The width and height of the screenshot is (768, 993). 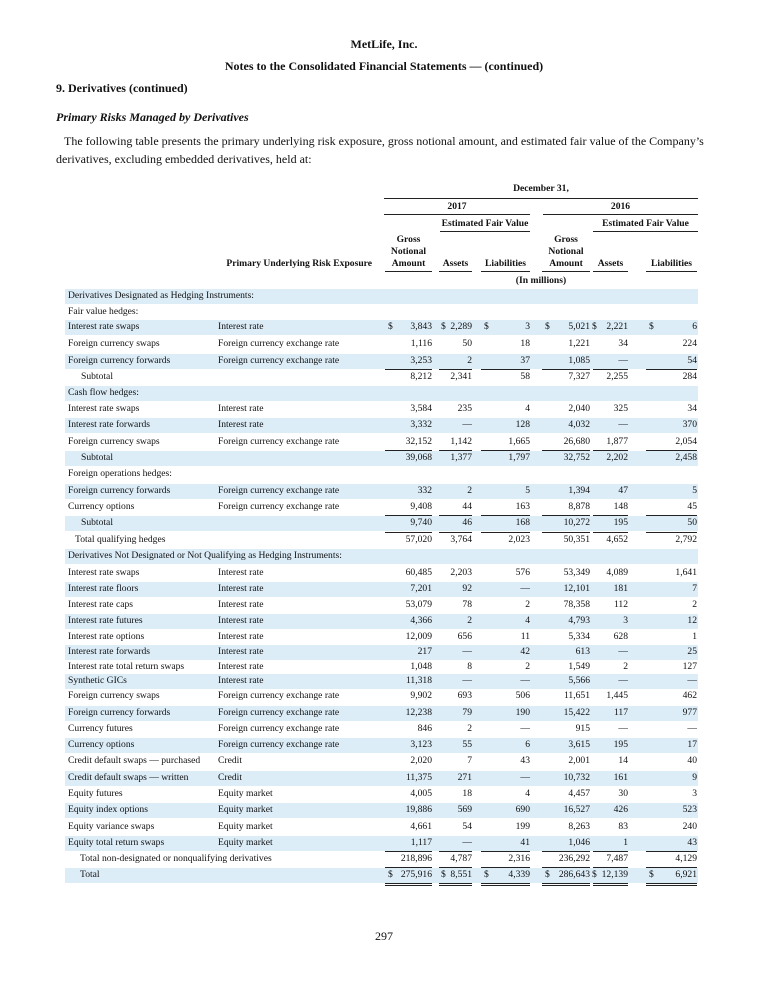 I want to click on cell-value: 3,843, so click(x=421, y=326).